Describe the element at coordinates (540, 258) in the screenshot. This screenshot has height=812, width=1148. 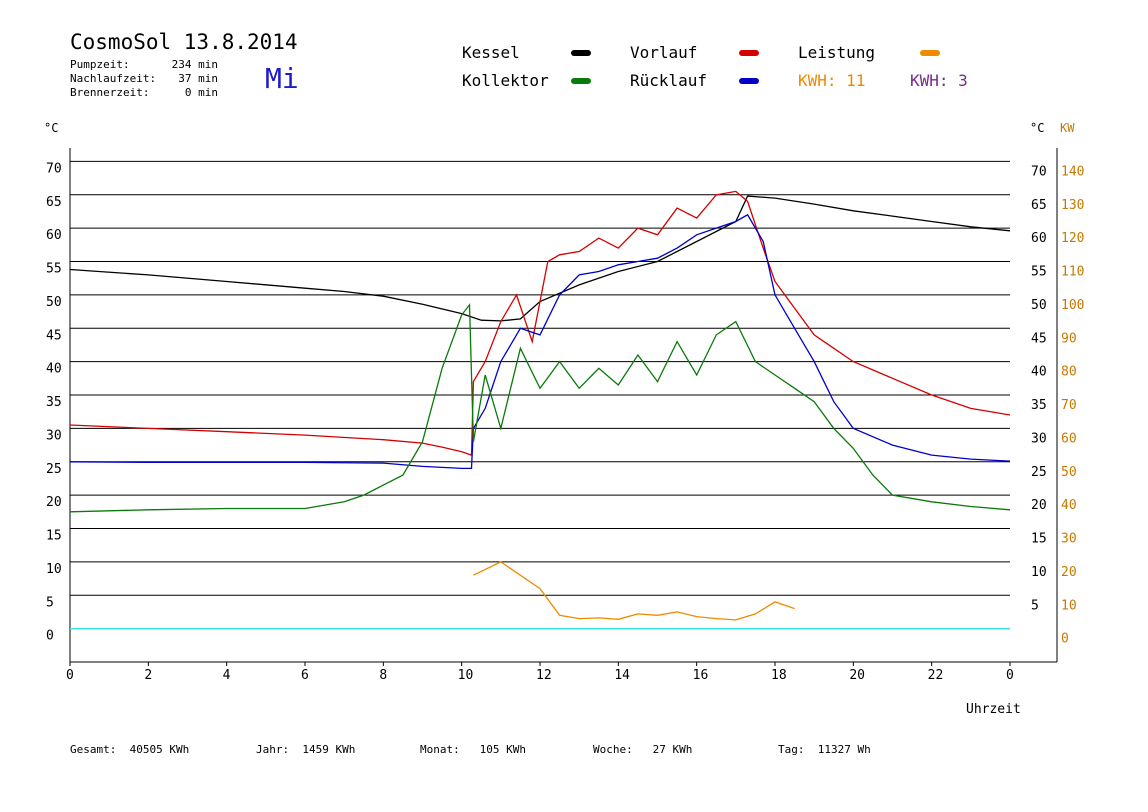
I see `series-line-kessel` at that location.